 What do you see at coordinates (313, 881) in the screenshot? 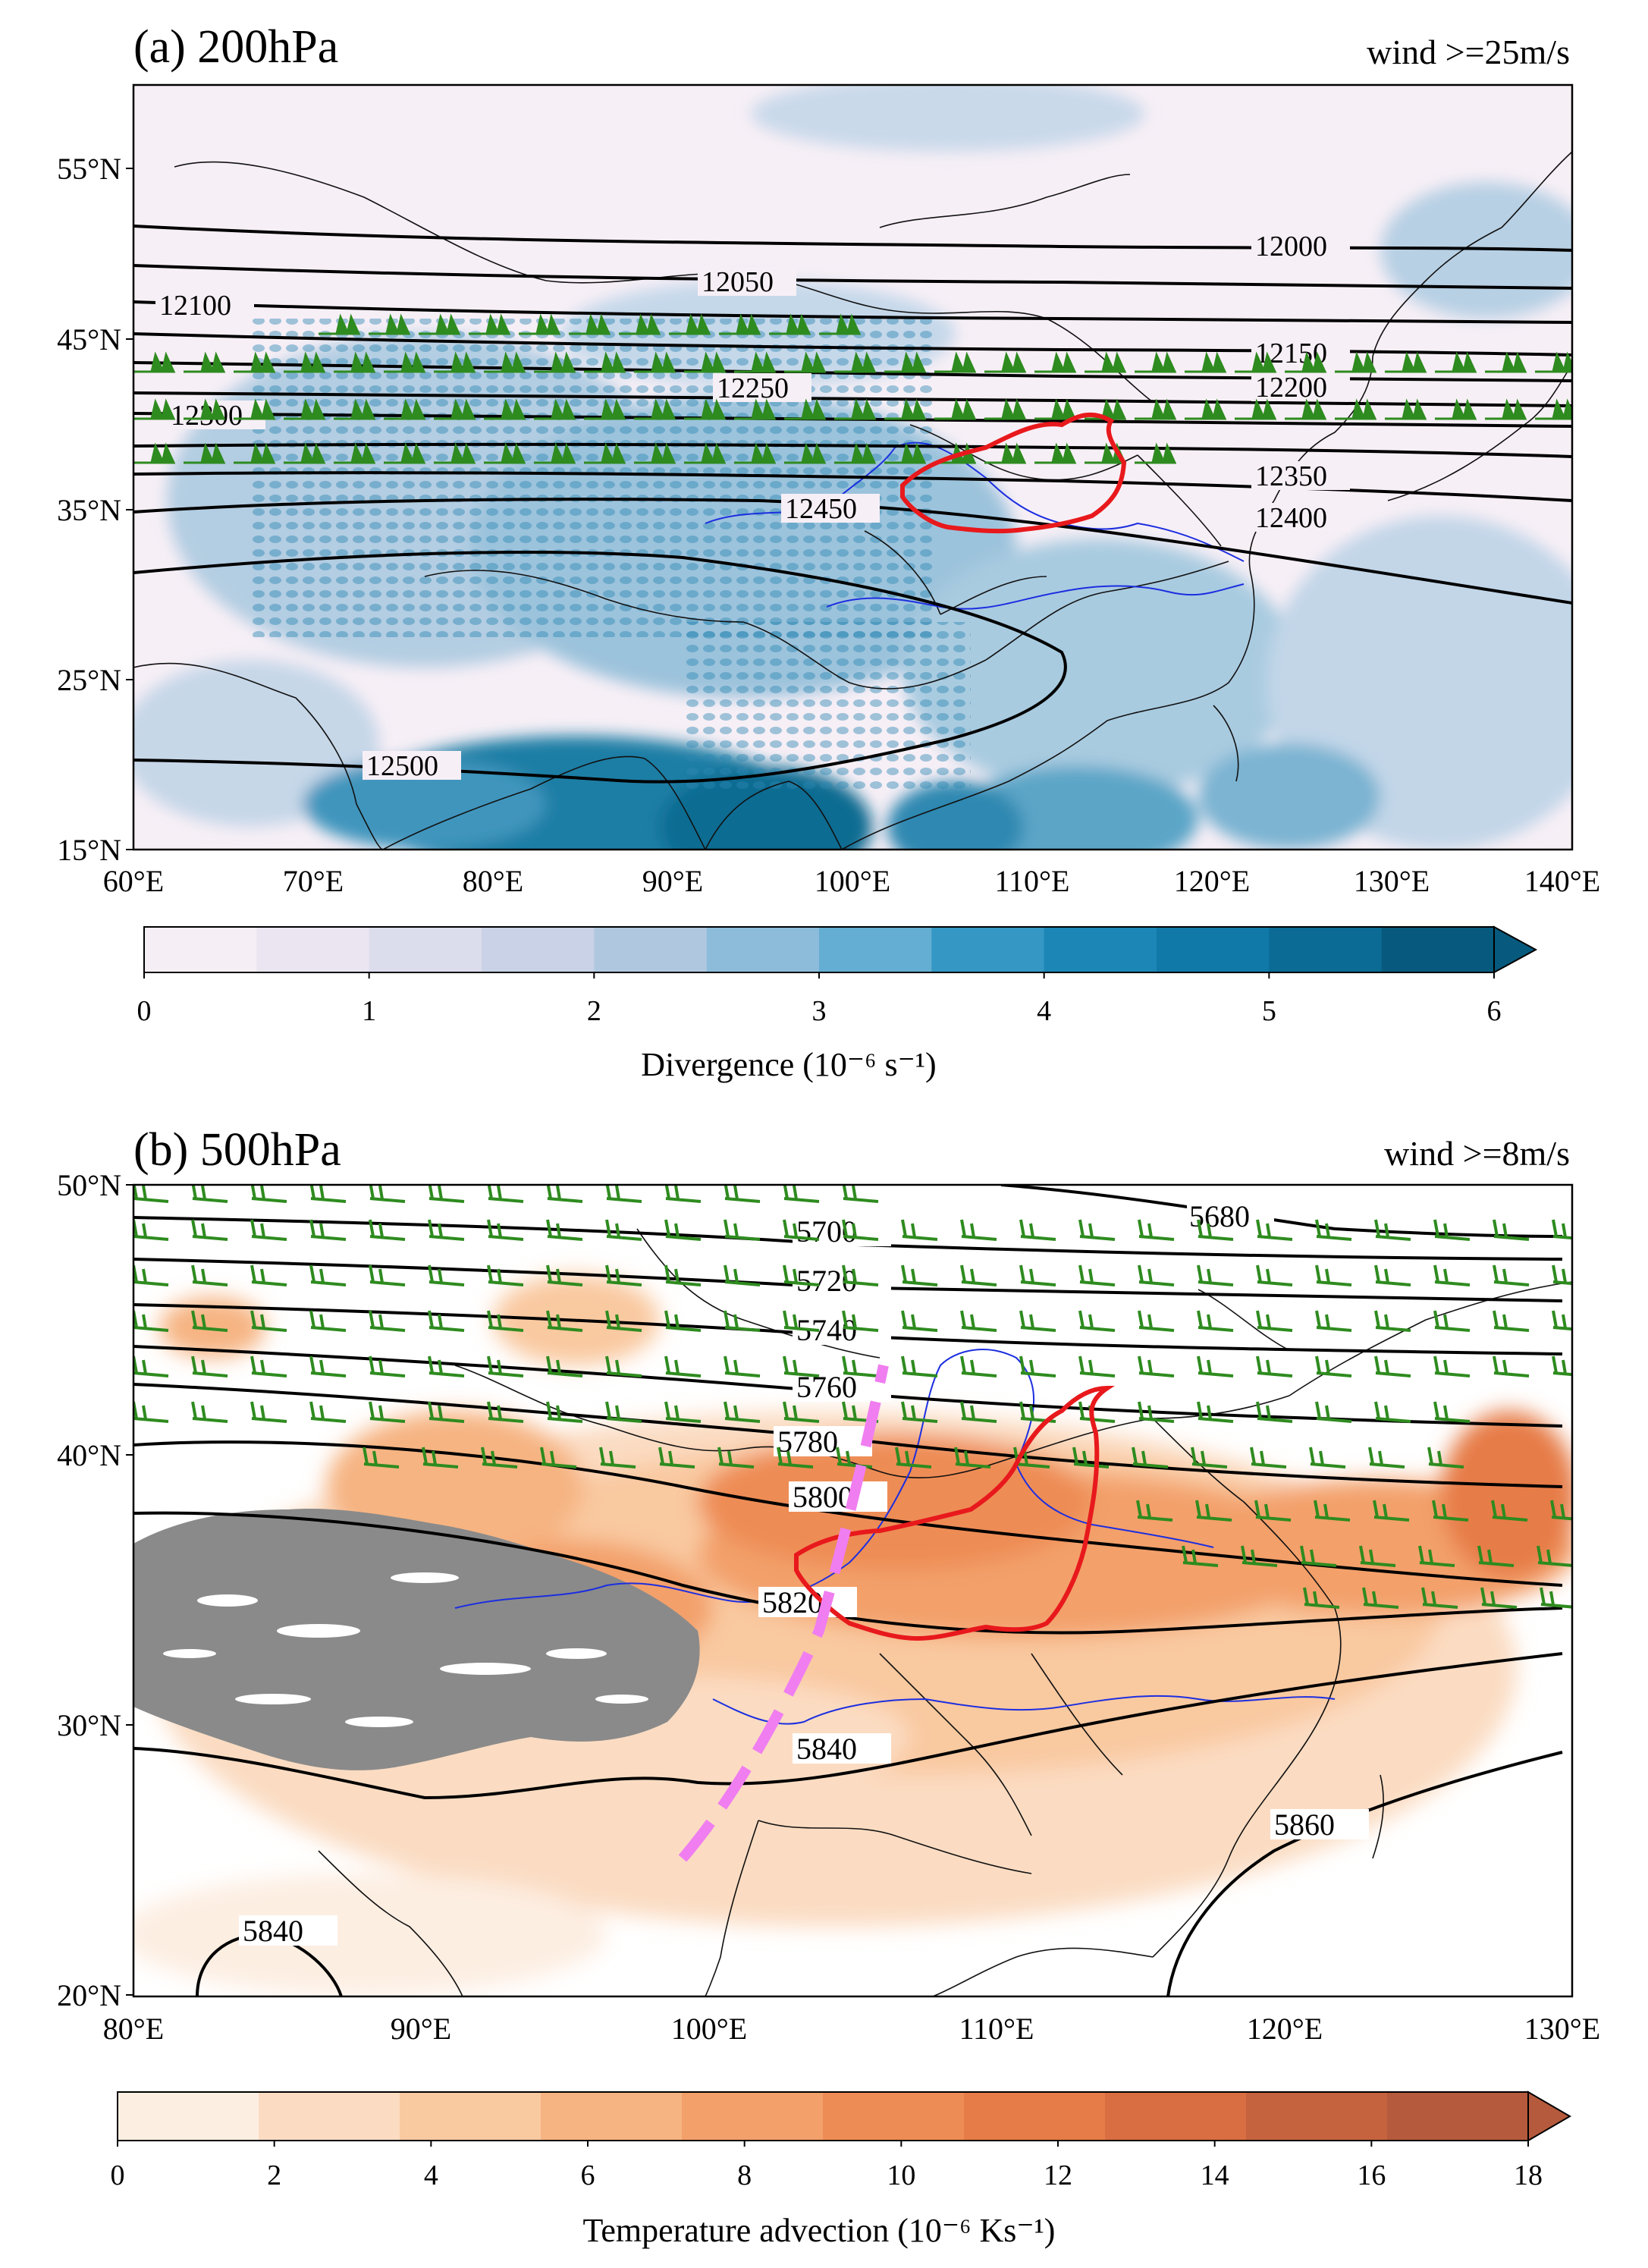
I see `lon-tick-label: 70°E` at bounding box center [313, 881].